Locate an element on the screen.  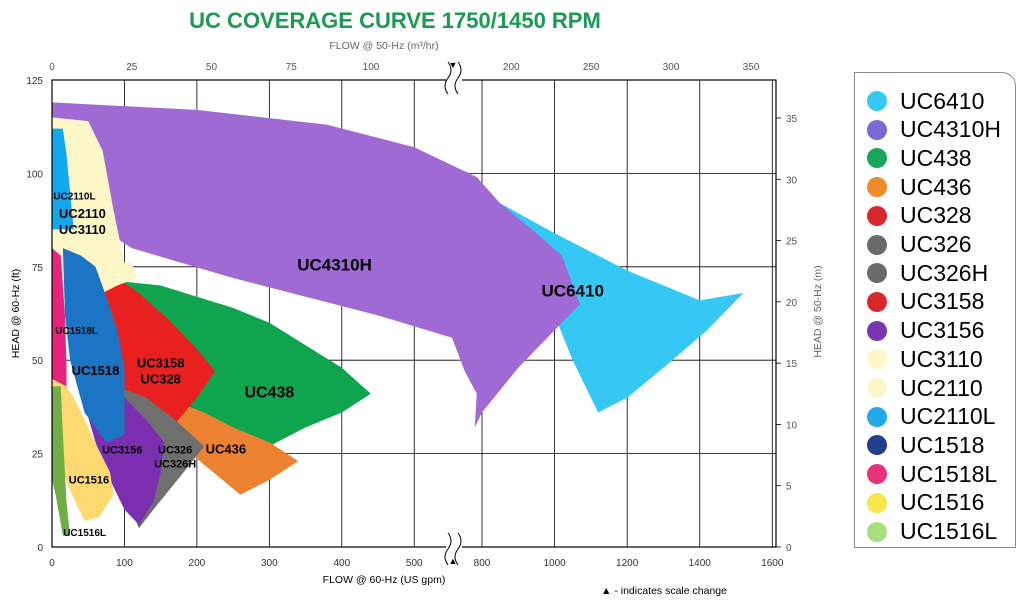
legend-item: UC2110L is located at coordinates (931, 417).